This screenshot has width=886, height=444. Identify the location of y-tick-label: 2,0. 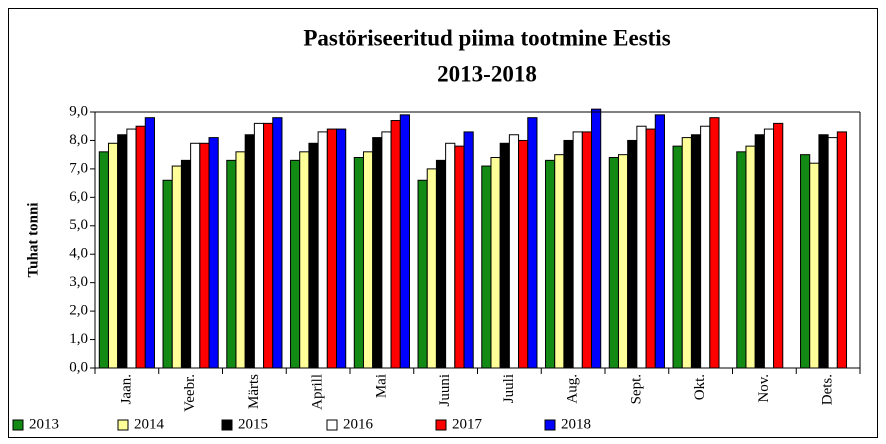
(78, 311).